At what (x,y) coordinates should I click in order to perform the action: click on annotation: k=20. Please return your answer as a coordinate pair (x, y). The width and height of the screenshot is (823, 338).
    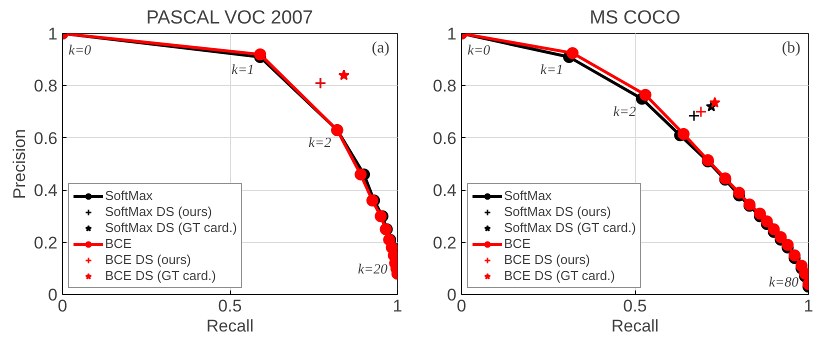
    Looking at the image, I should click on (373, 270).